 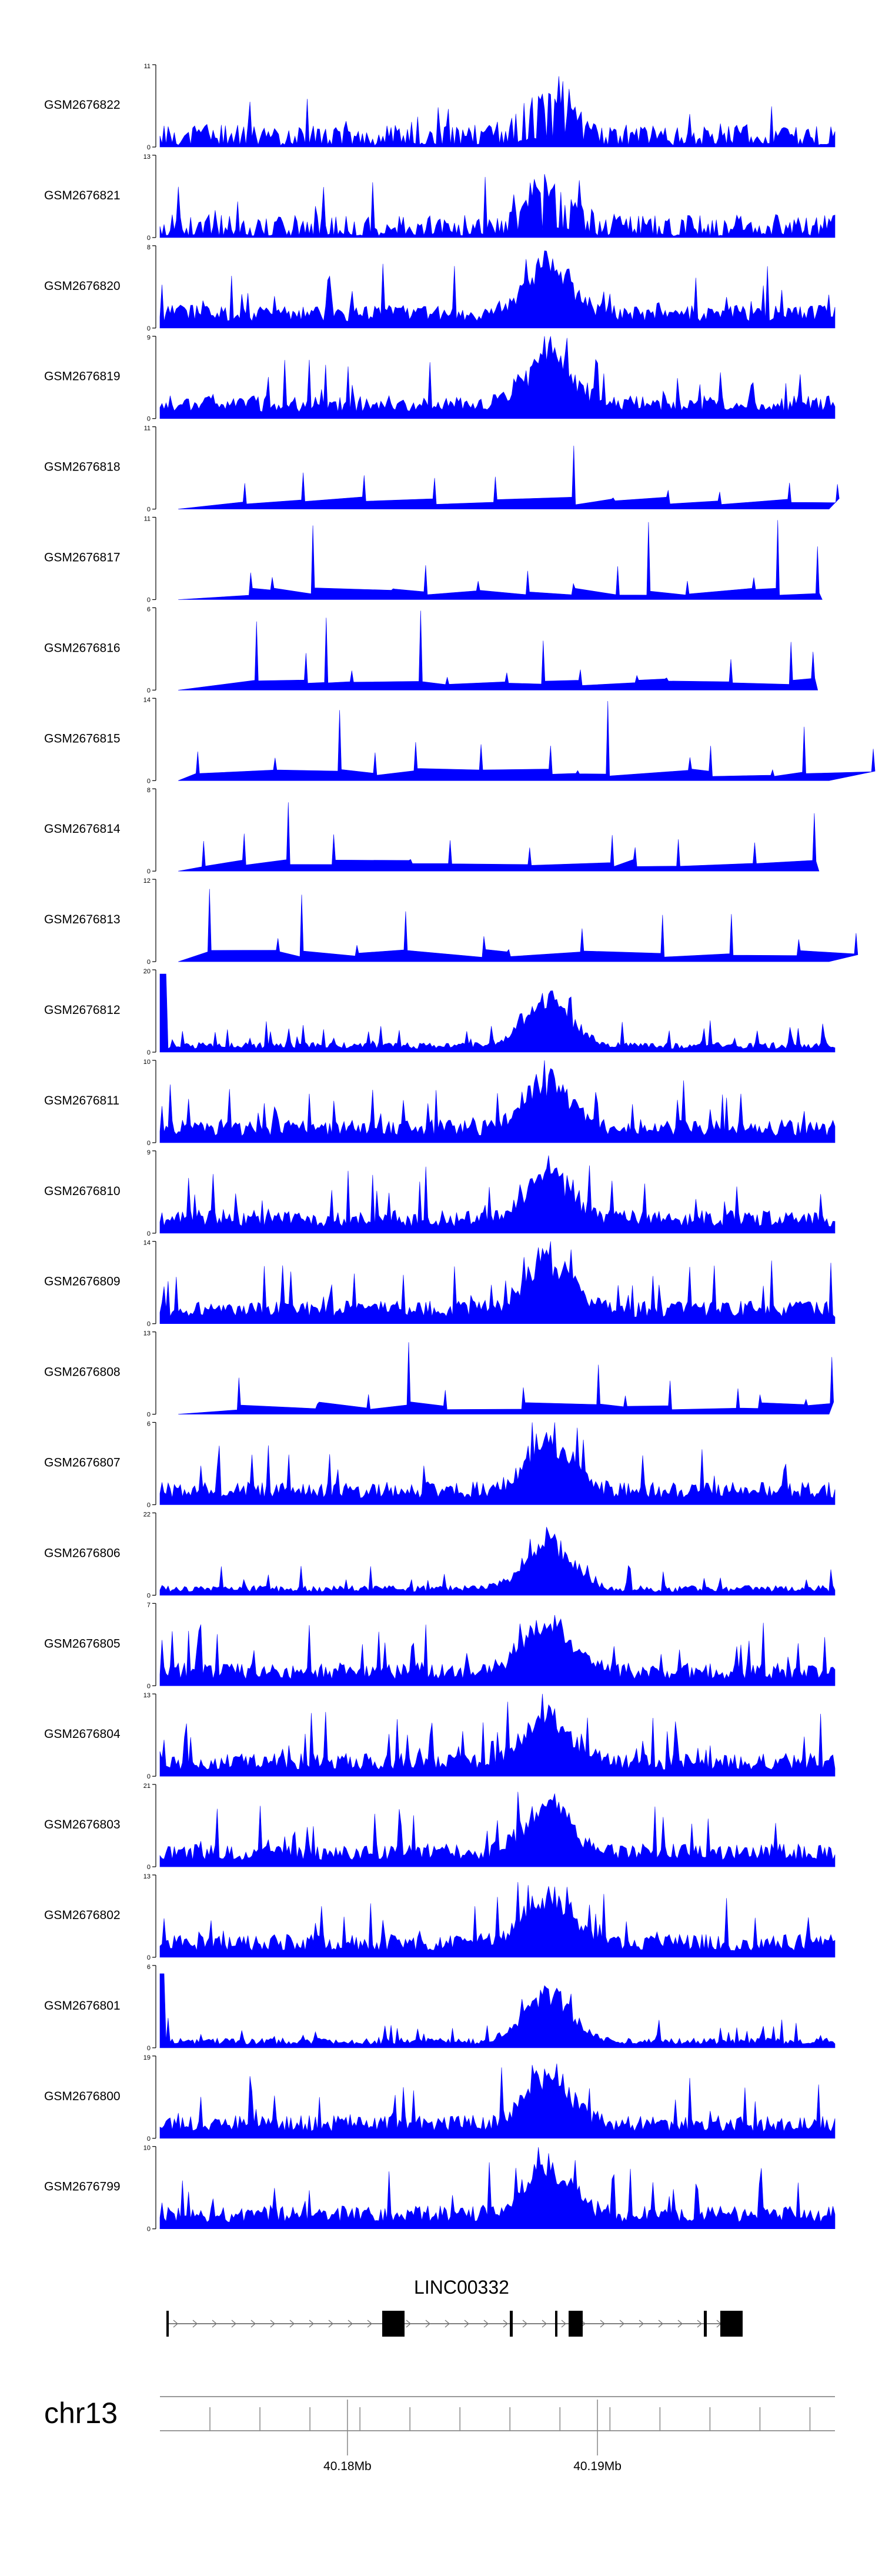 What do you see at coordinates (461, 2287) in the screenshot?
I see `gene-label: LINC00332` at bounding box center [461, 2287].